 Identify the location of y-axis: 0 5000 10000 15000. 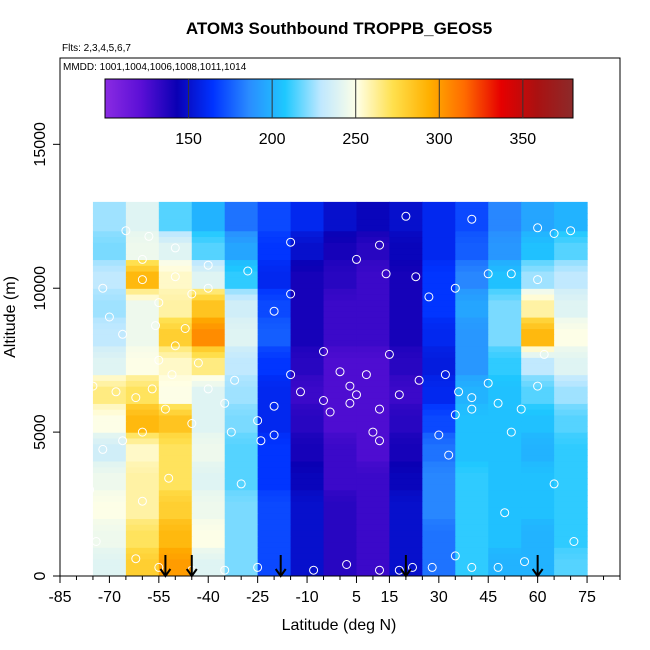
(46, 351).